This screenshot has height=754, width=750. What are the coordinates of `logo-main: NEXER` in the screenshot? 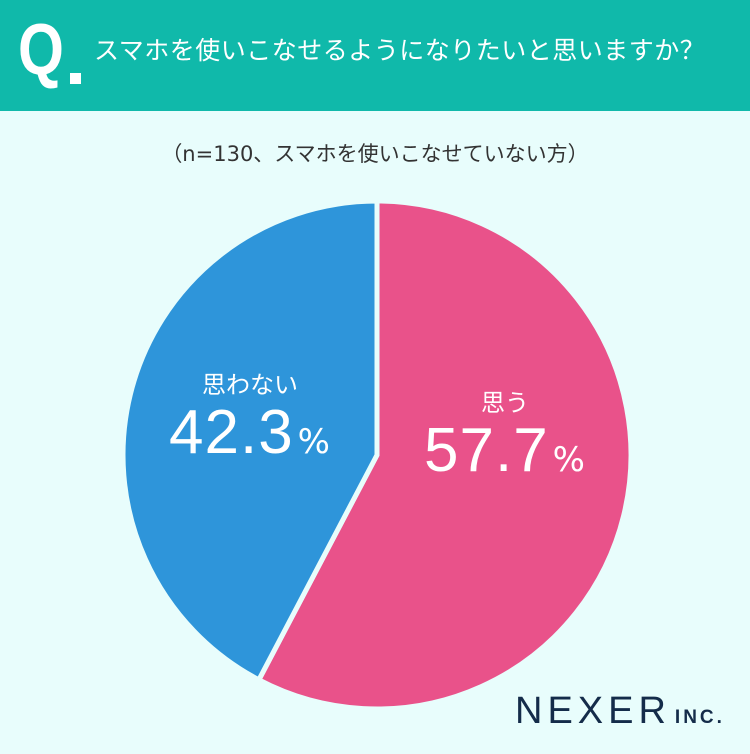 It's located at (593, 711).